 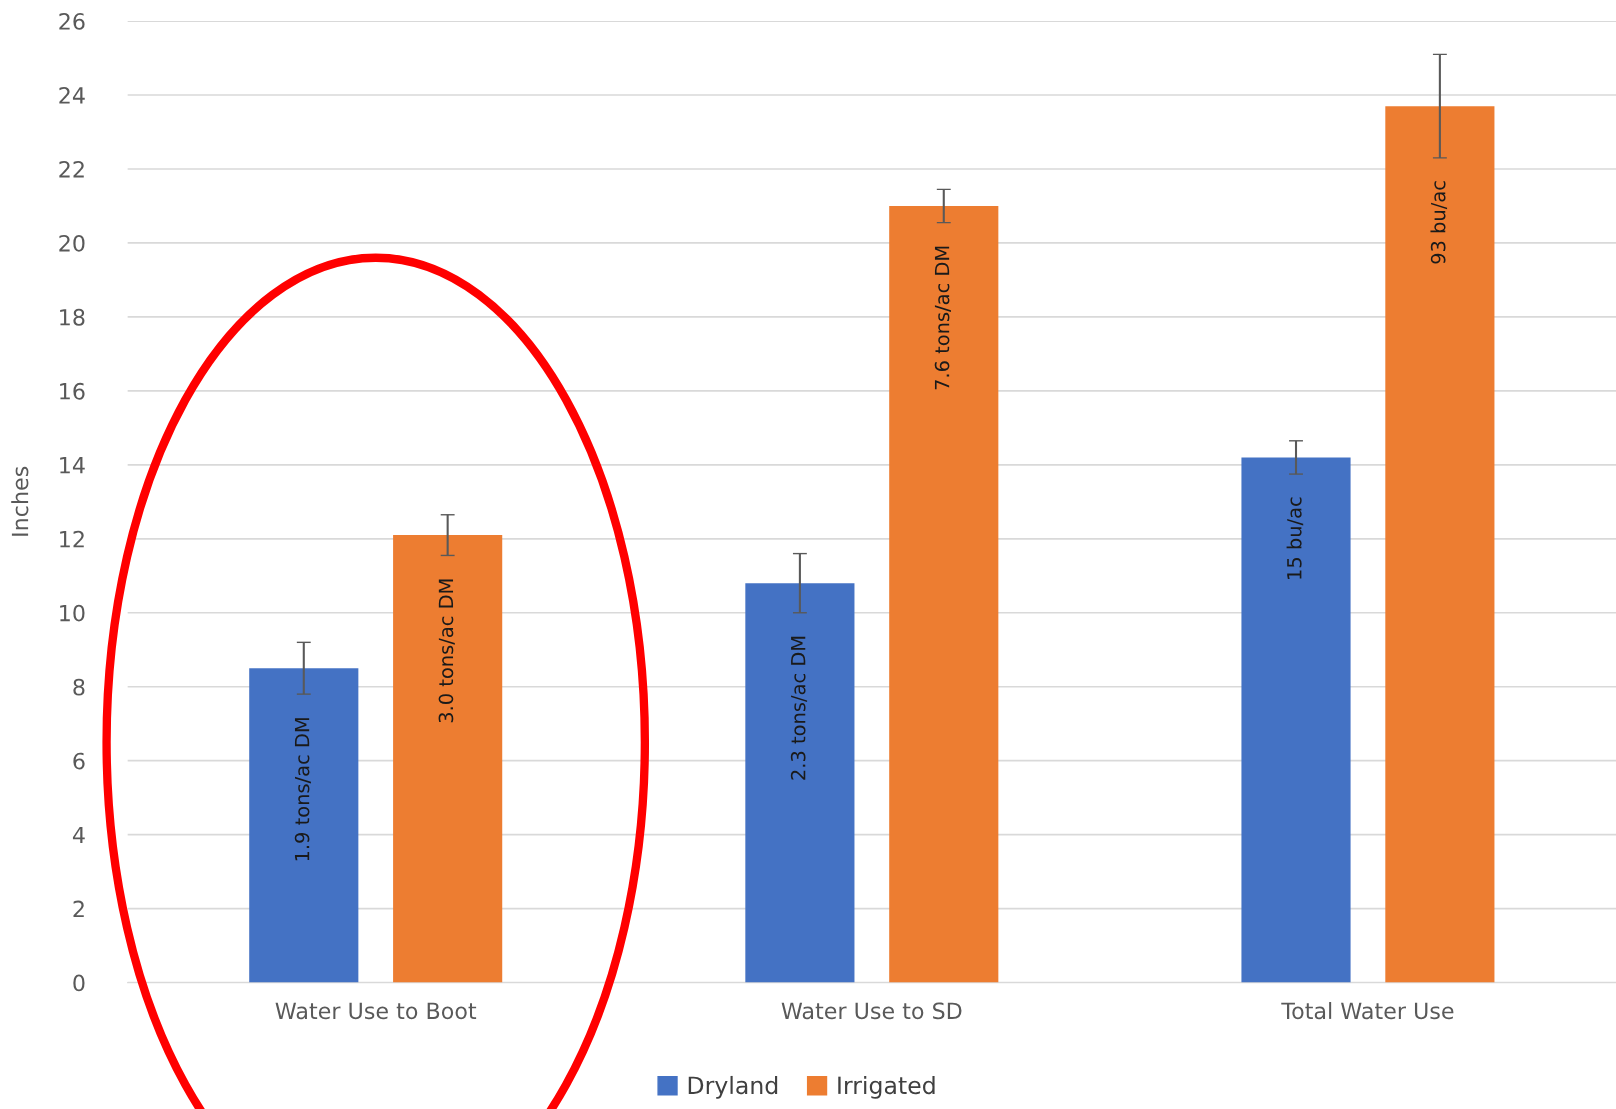 I want to click on y-tick-label: 14, so click(x=72, y=465).